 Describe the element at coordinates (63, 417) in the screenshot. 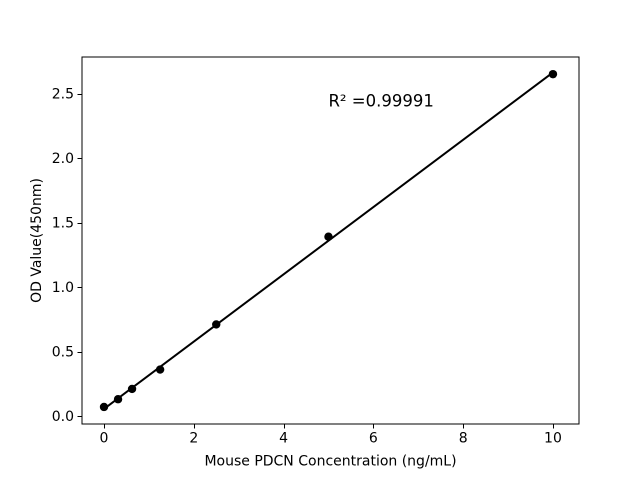

I see `y-axis-tick-label: 0.0` at that location.